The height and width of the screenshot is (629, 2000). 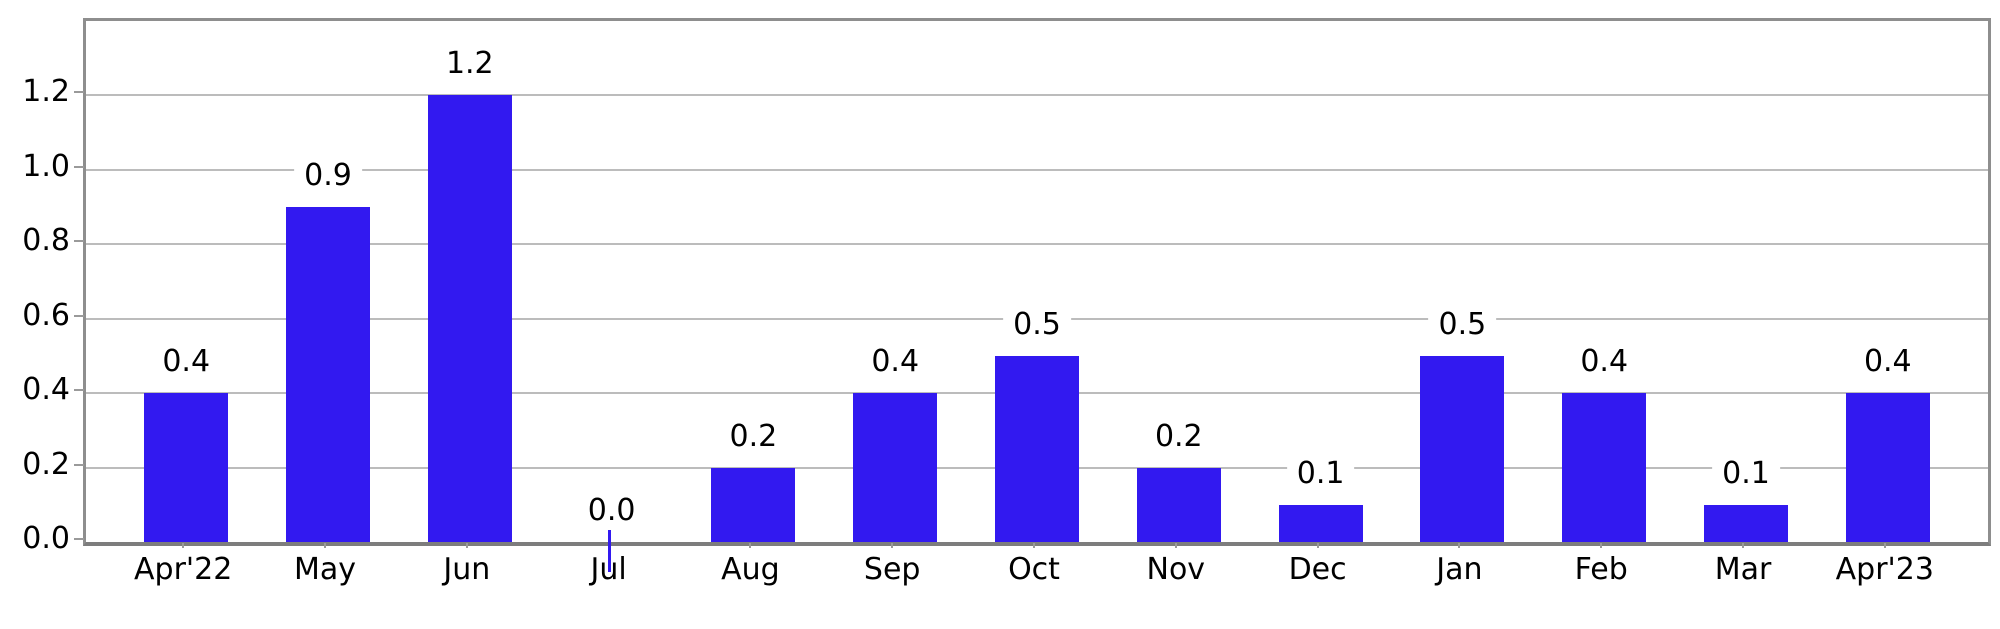 What do you see at coordinates (46, 464) in the screenshot?
I see `y-tick-label: 0.2` at bounding box center [46, 464].